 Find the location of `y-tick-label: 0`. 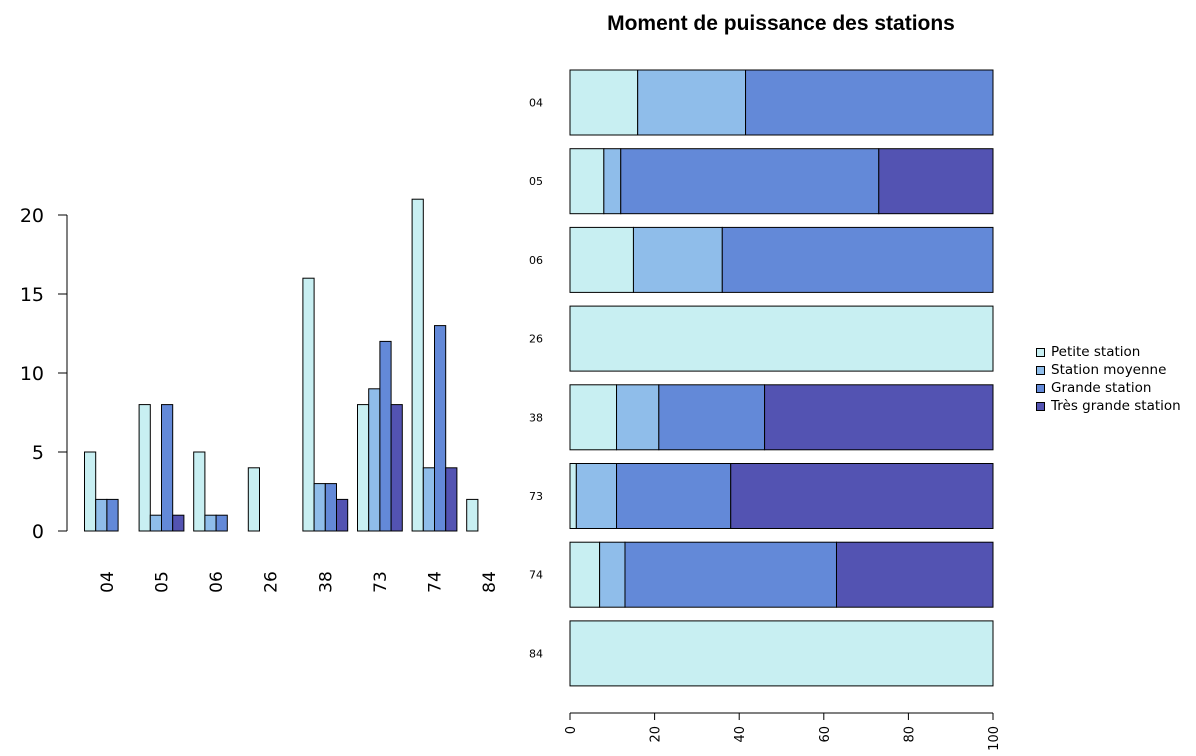

y-tick-label: 0 is located at coordinates (38, 532).